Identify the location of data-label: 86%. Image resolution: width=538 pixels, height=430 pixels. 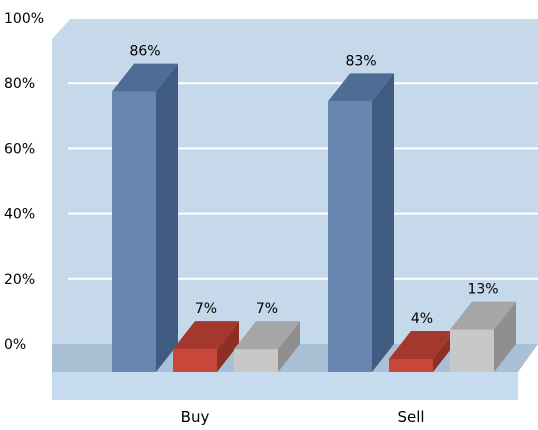
(144, 52).